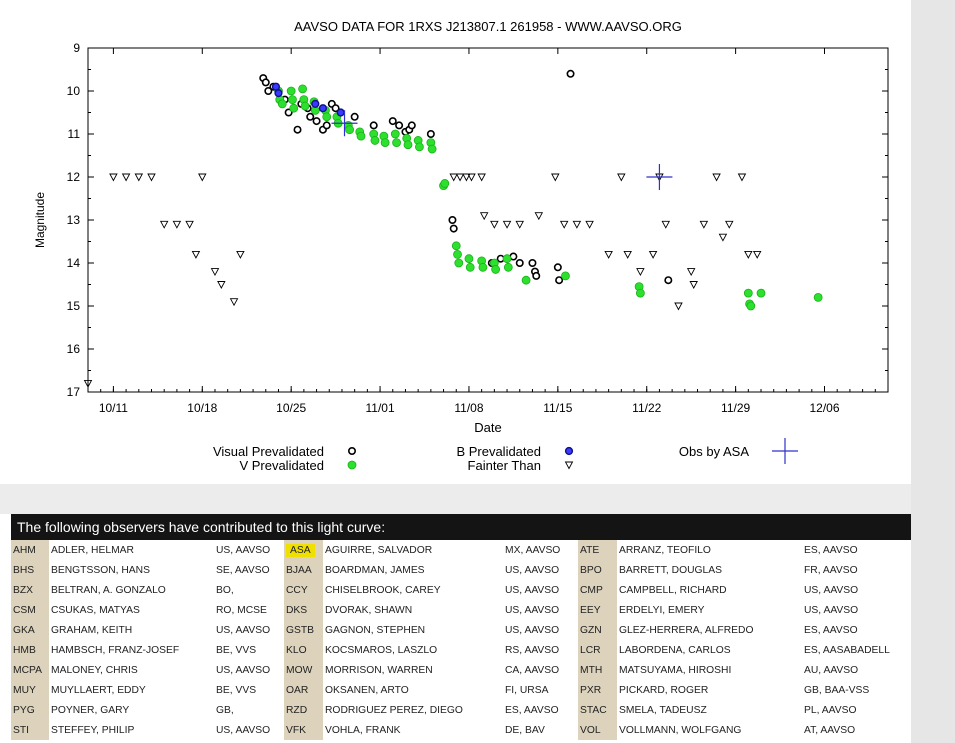 Image resolution: width=955 pixels, height=743 pixels. I want to click on page-background-strip, so click(933, 371).